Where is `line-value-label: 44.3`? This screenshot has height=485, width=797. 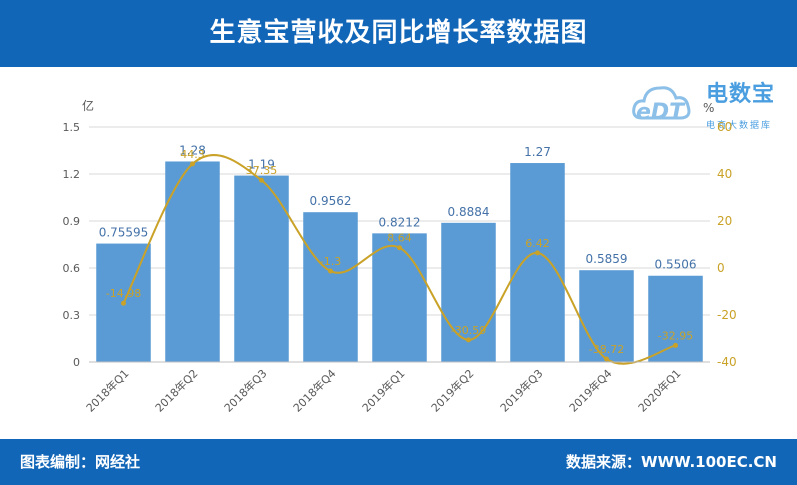 line-value-label: 44.3 is located at coordinates (192, 154).